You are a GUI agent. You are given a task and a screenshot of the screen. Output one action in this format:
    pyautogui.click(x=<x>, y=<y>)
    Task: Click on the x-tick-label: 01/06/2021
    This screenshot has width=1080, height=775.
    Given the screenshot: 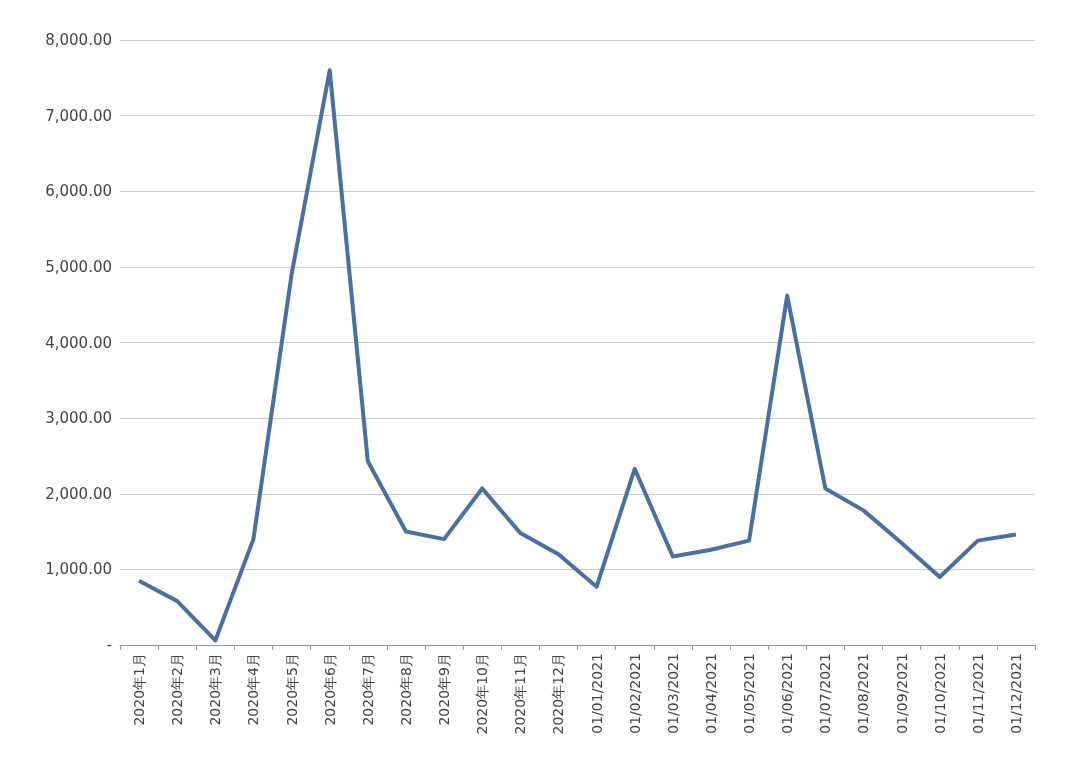 What is the action you would take?
    pyautogui.click(x=787, y=693)
    